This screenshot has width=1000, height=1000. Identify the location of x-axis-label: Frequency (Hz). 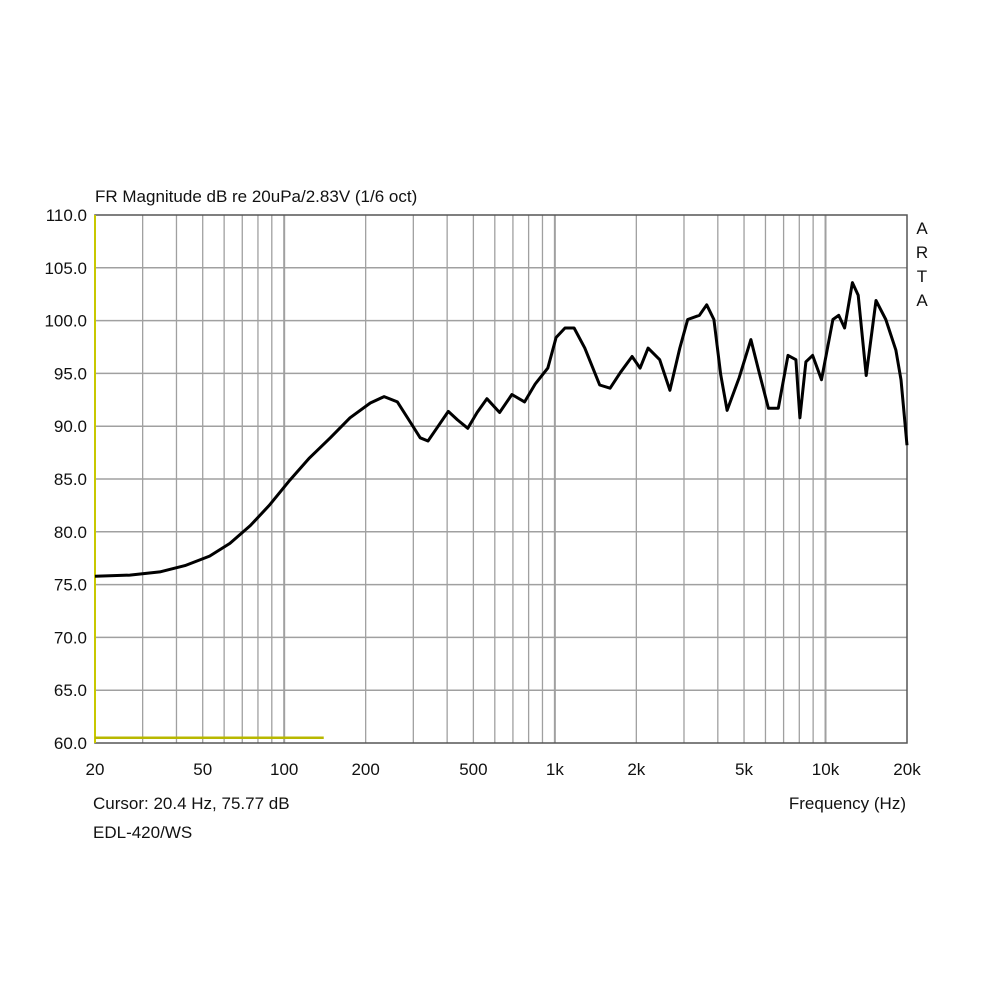
(847, 803).